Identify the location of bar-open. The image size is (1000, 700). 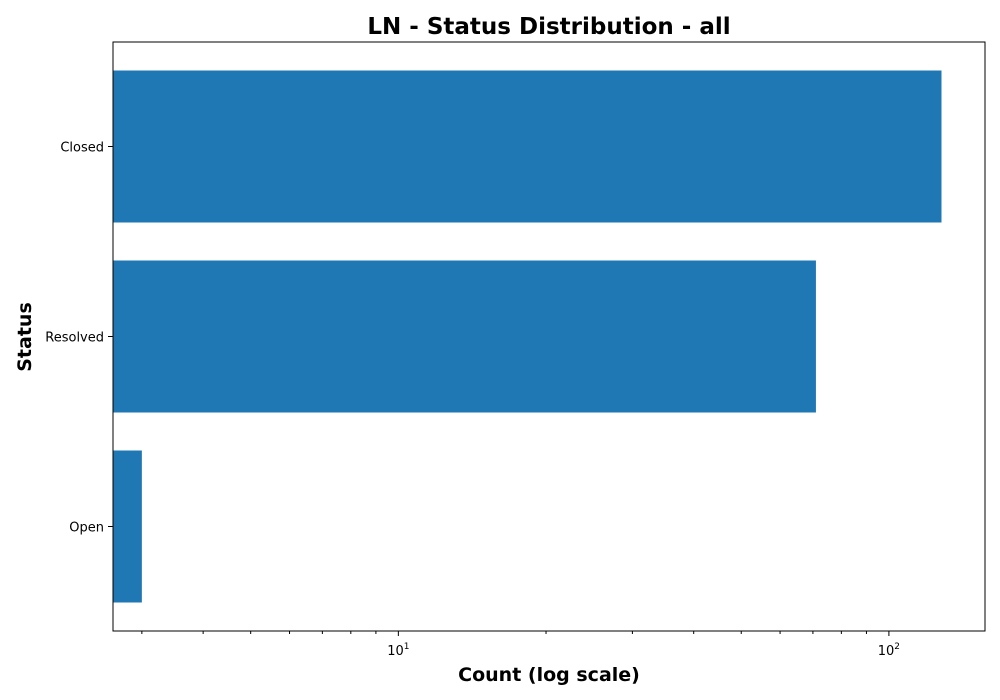
(127, 526).